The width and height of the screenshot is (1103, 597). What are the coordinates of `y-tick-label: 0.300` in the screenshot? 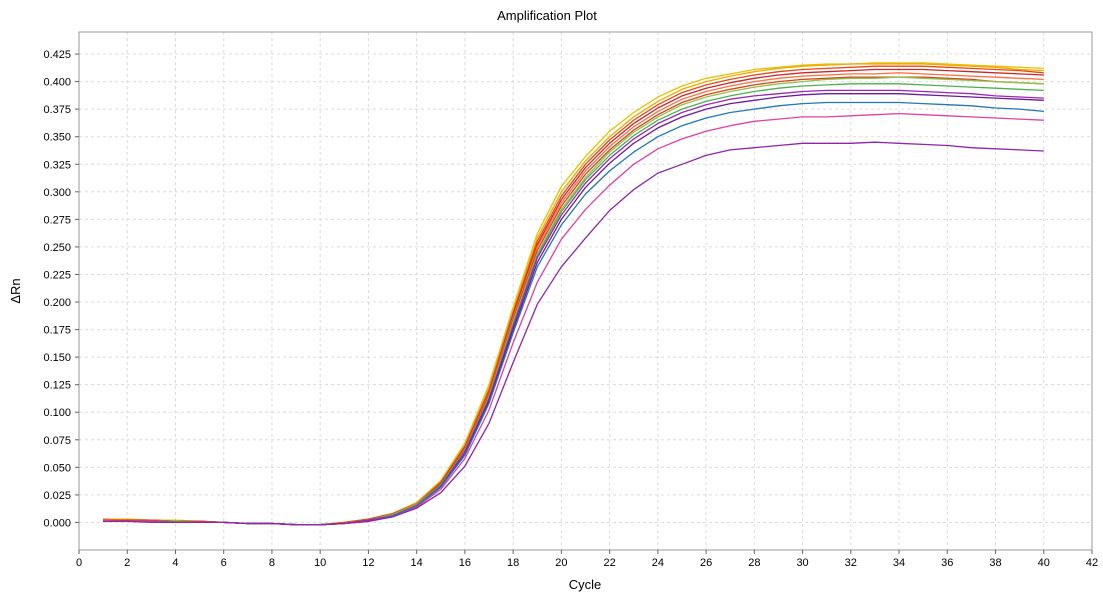 It's located at (57, 193).